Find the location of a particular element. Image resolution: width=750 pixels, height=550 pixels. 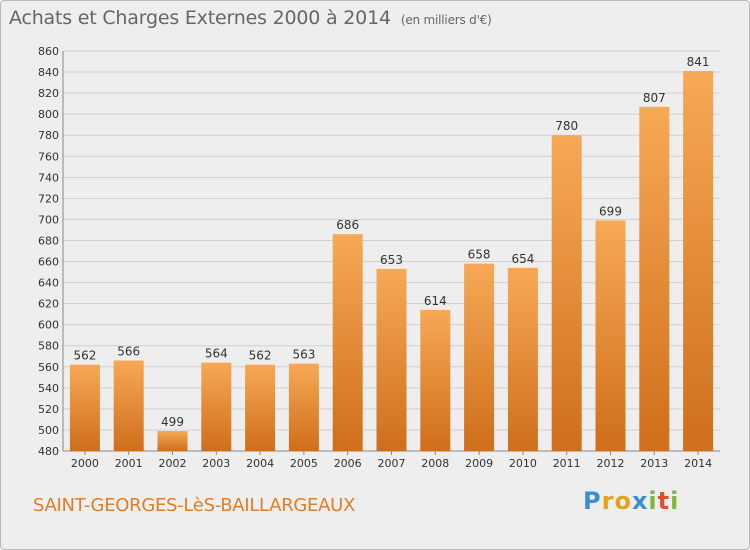

y-tick-label: 540 is located at coordinates (48, 388).